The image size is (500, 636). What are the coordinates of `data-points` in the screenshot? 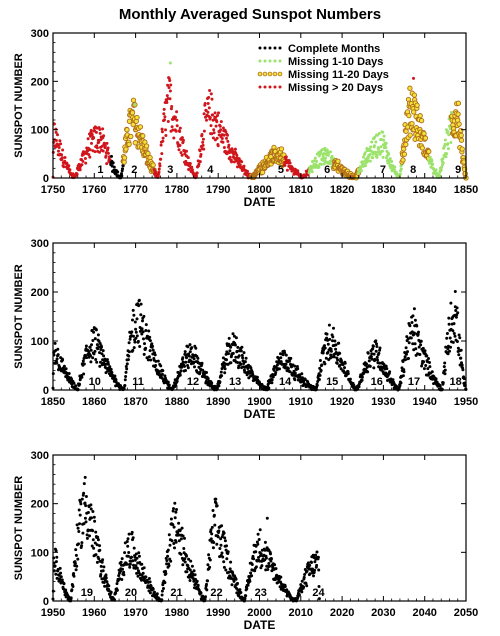 It's located at (259, 341).